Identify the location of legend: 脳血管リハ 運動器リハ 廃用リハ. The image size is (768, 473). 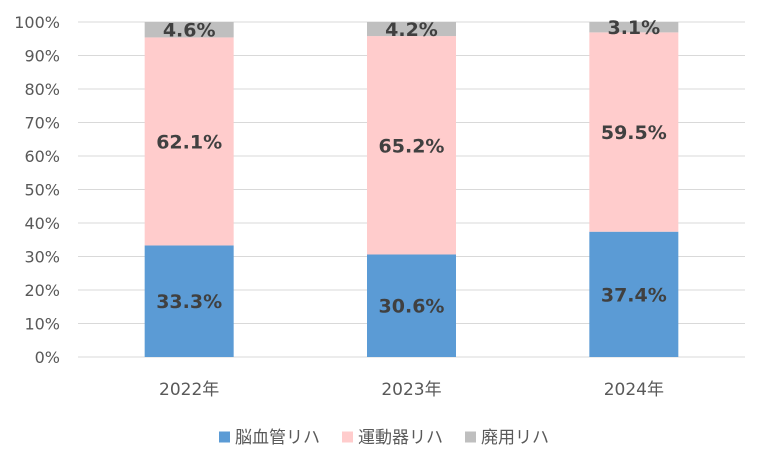
(384, 438).